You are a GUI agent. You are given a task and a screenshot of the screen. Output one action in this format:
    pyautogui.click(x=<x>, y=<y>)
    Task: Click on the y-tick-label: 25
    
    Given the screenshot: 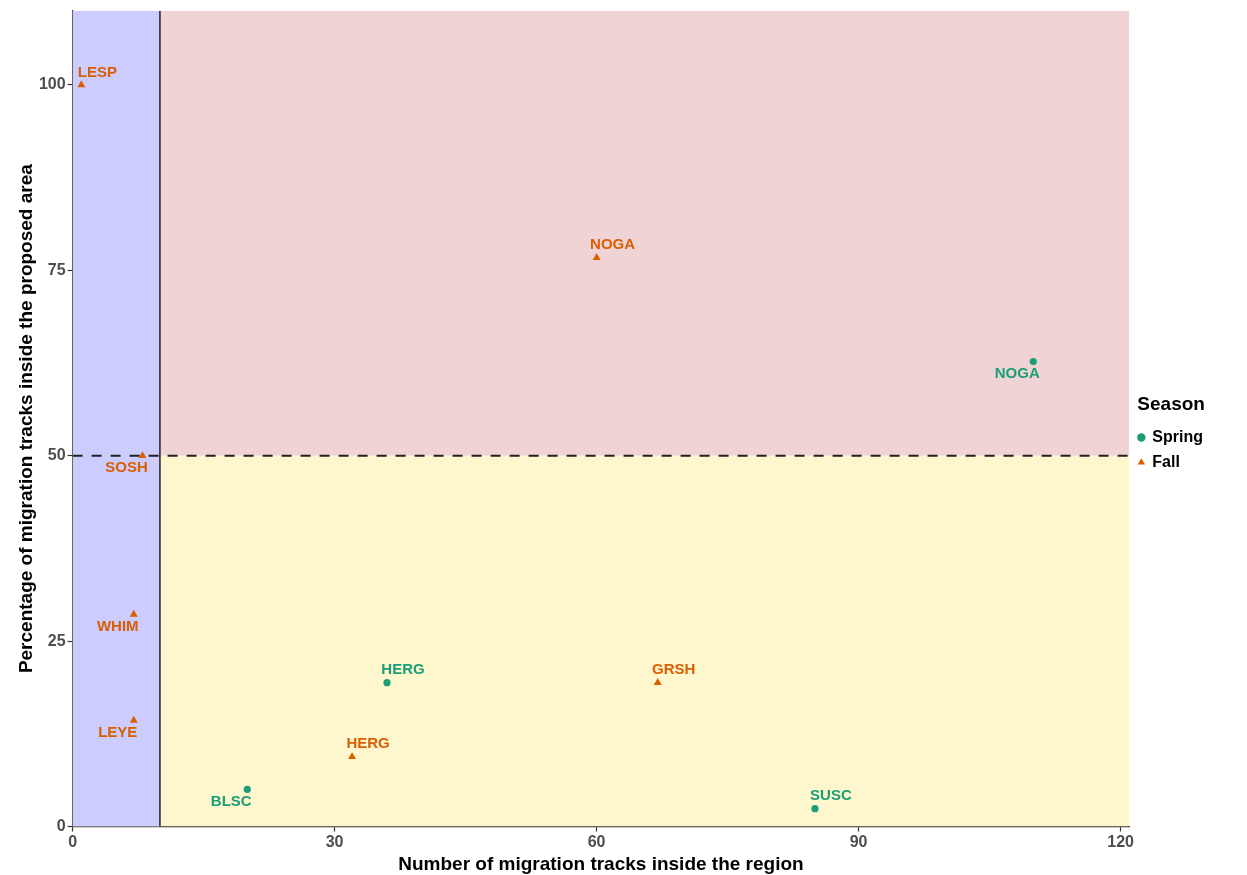 What is the action you would take?
    pyautogui.click(x=56, y=640)
    